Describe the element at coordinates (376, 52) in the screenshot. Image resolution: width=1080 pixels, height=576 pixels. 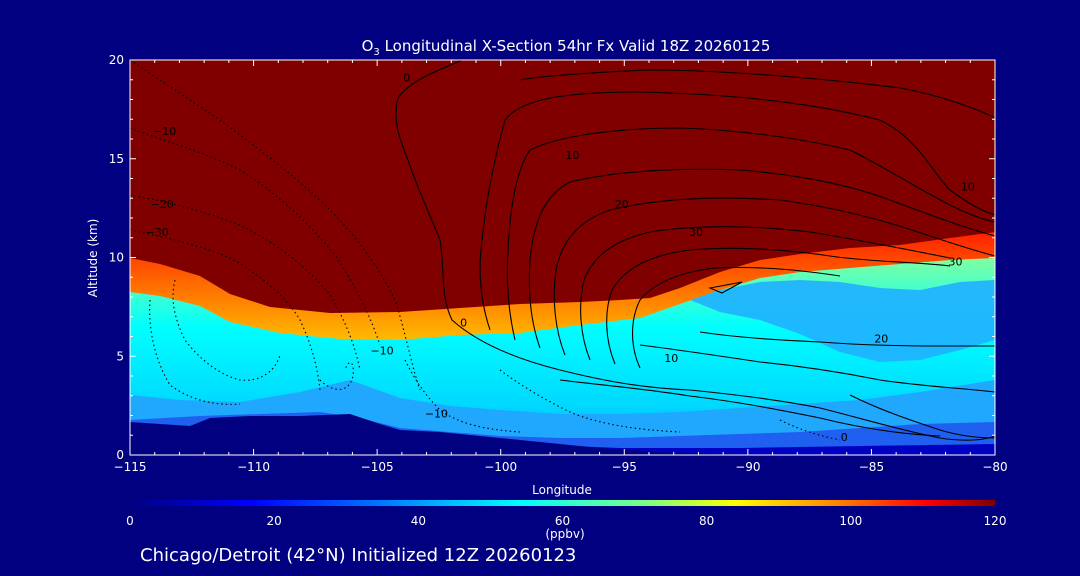
I see `chart-title-subscript: 3` at that location.